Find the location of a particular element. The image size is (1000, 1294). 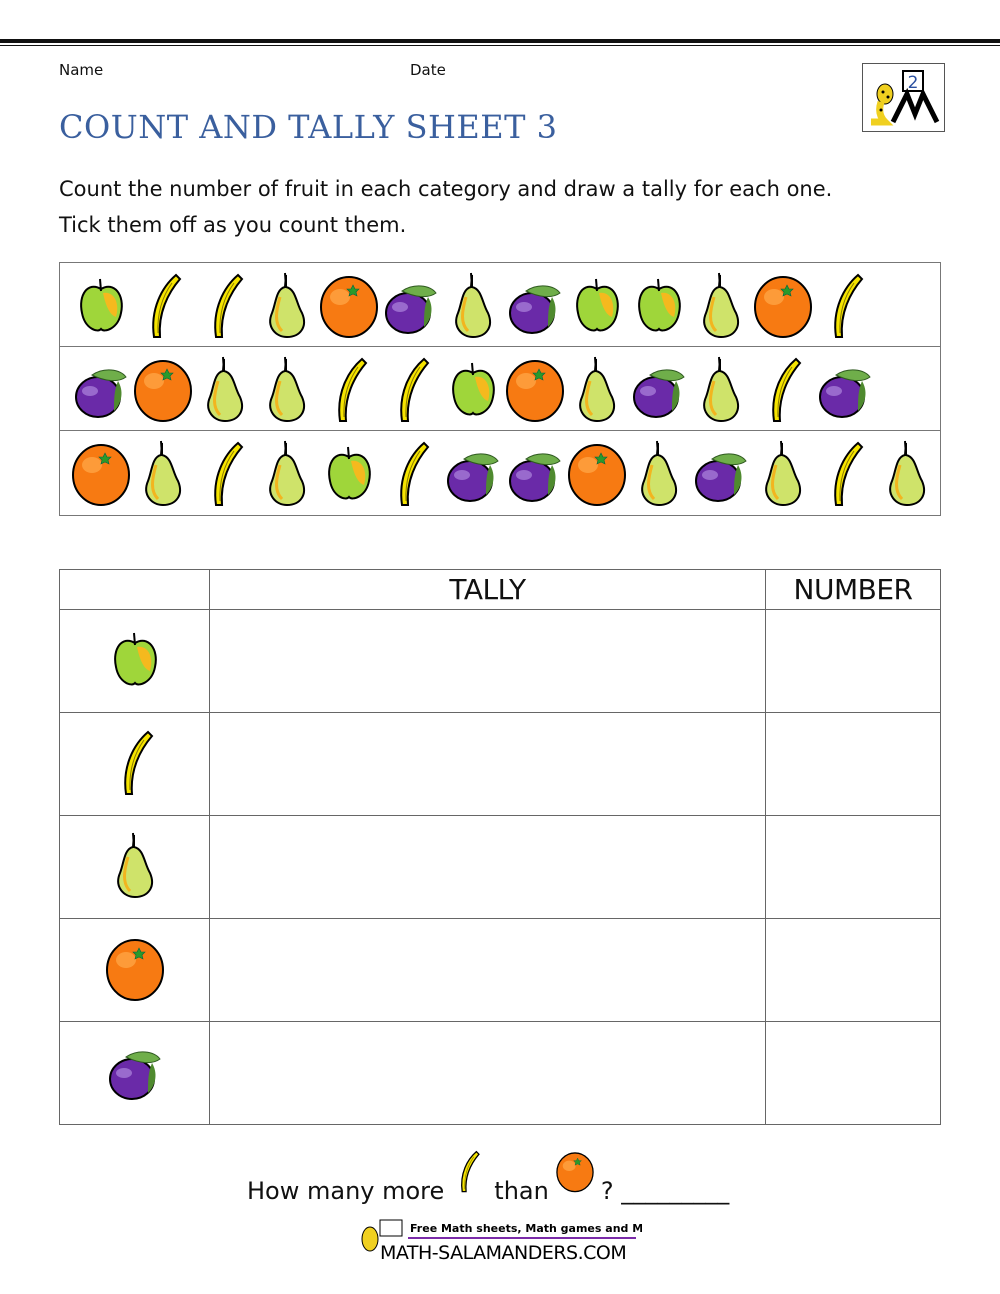

tally-row-orange is located at coordinates (500, 970).